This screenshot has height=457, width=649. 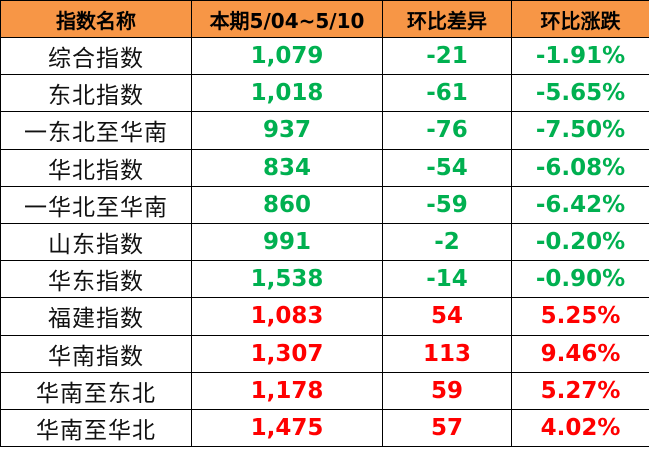 I want to click on index-name: 华南指数, so click(x=96, y=353).